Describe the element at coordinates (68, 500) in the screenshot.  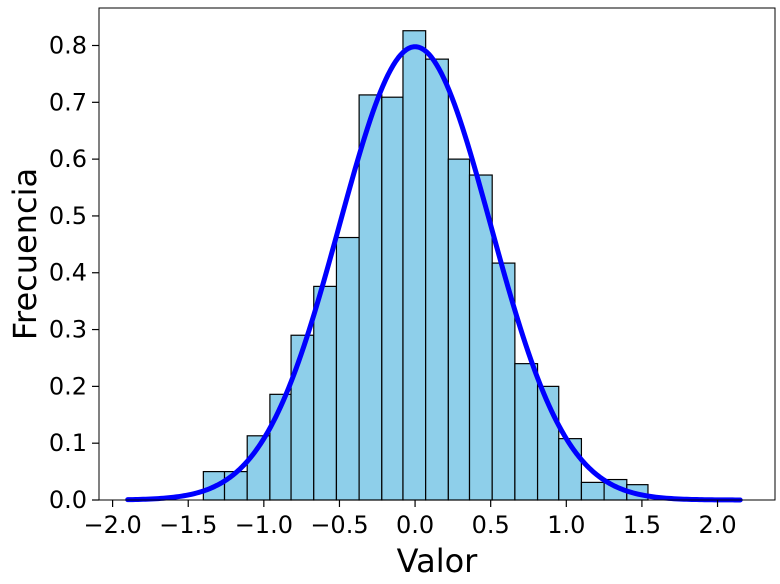
I see `y-tick-label: 0.0` at that location.